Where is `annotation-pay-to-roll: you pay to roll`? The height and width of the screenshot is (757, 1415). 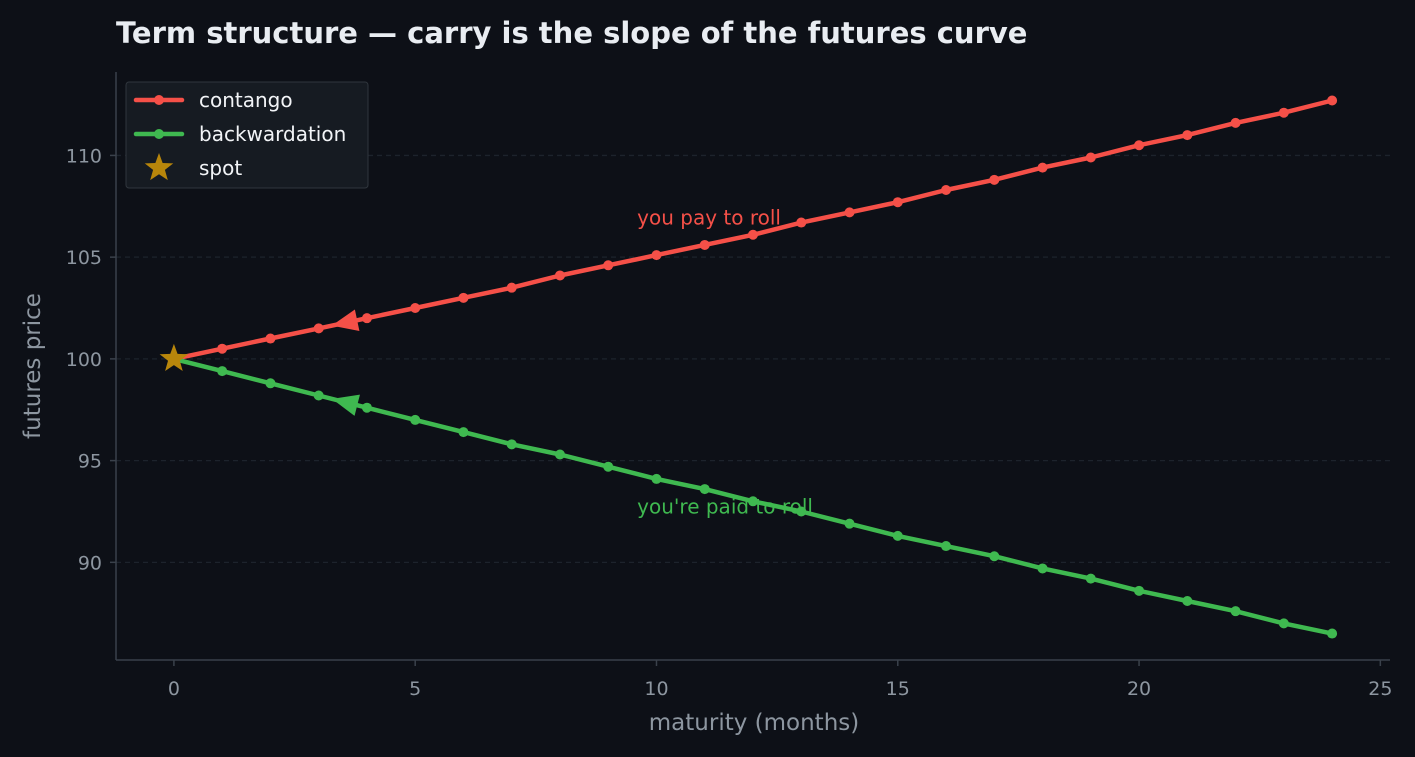 annotation-pay-to-roll: you pay to roll is located at coordinates (709, 218).